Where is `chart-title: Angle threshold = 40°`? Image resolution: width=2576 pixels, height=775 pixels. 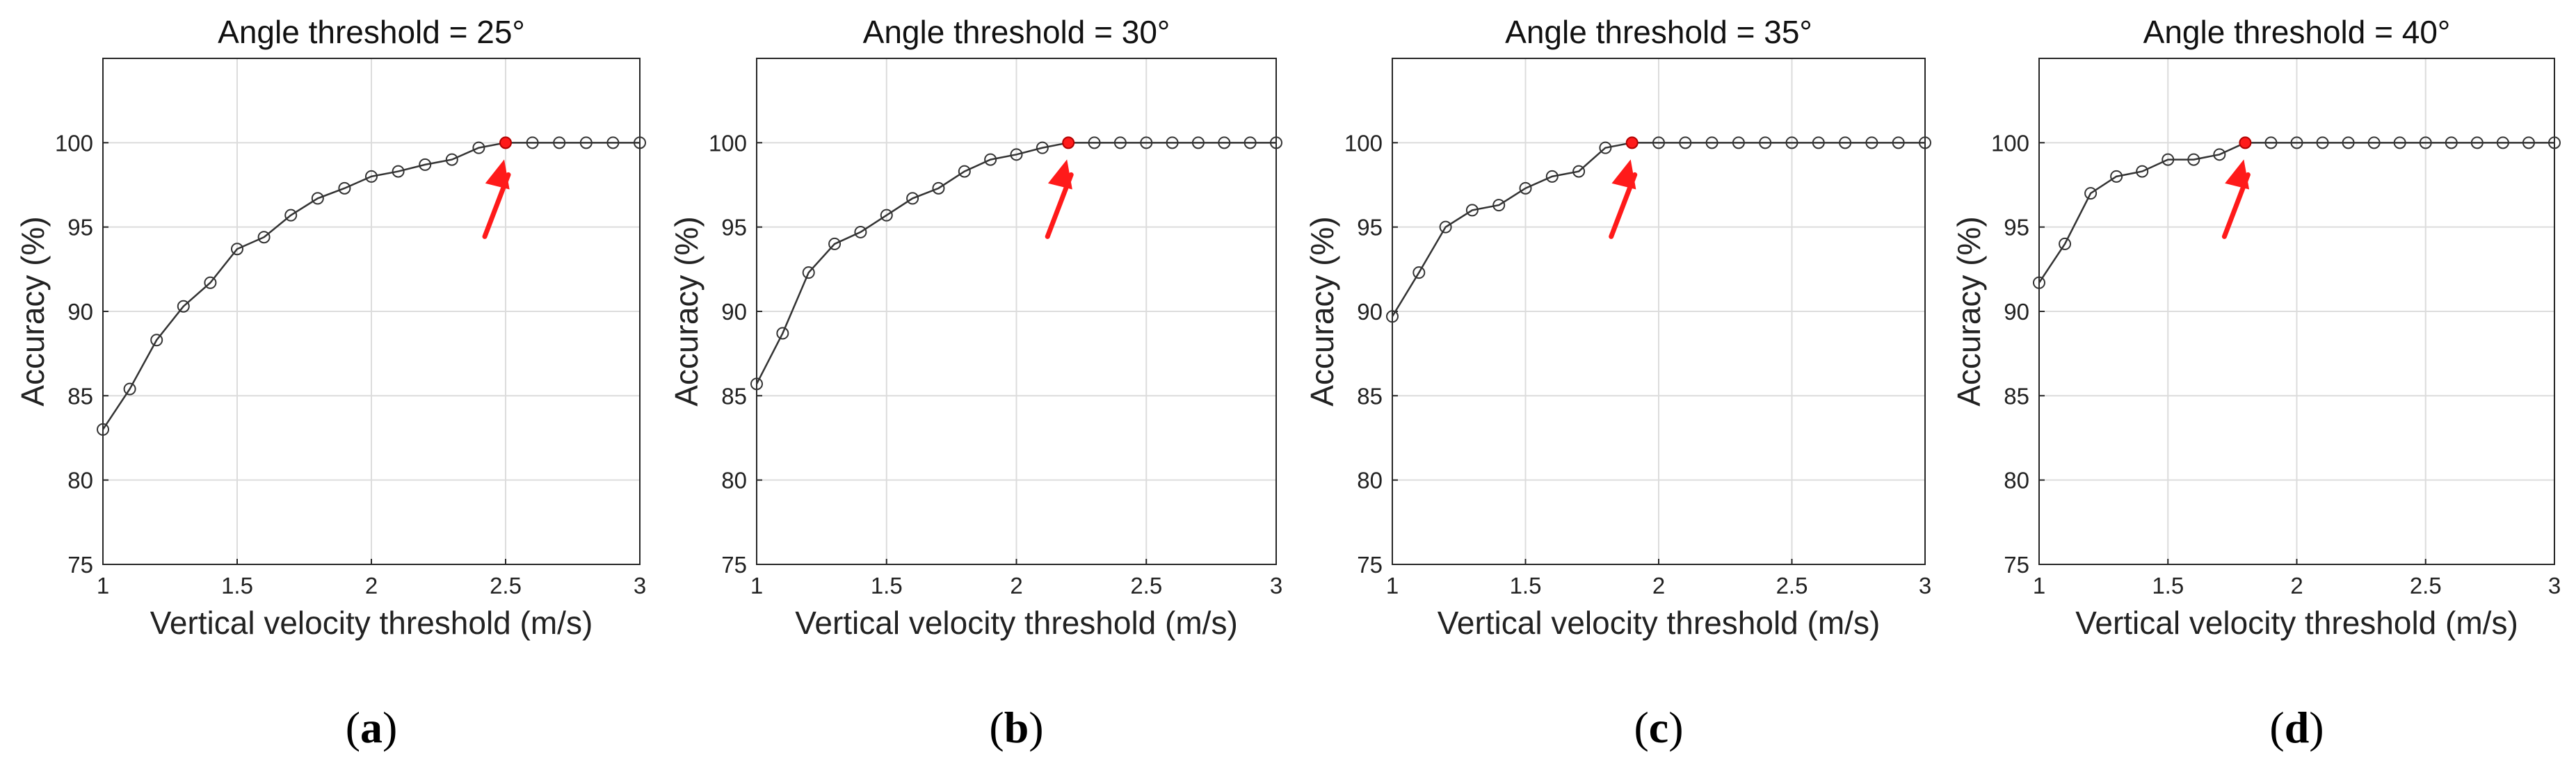
chart-title: Angle threshold = 40° is located at coordinates (2297, 32).